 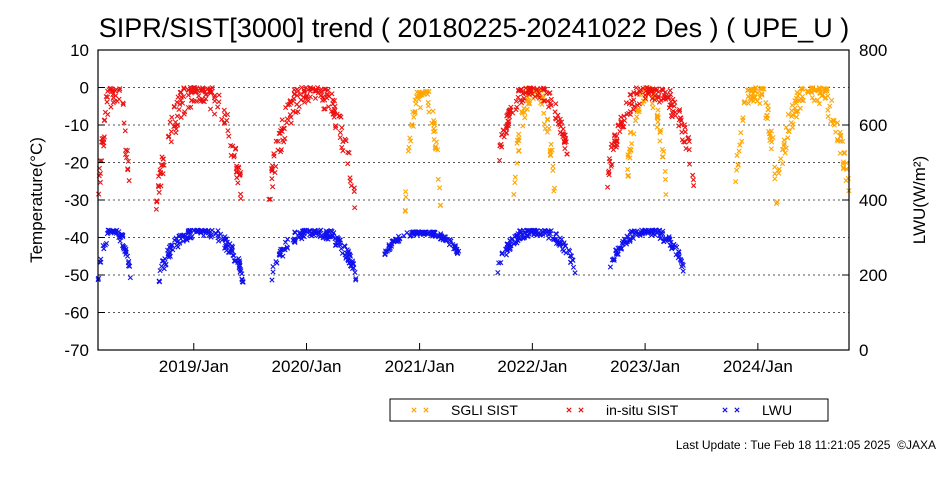 I want to click on legend-box, so click(x=609, y=410).